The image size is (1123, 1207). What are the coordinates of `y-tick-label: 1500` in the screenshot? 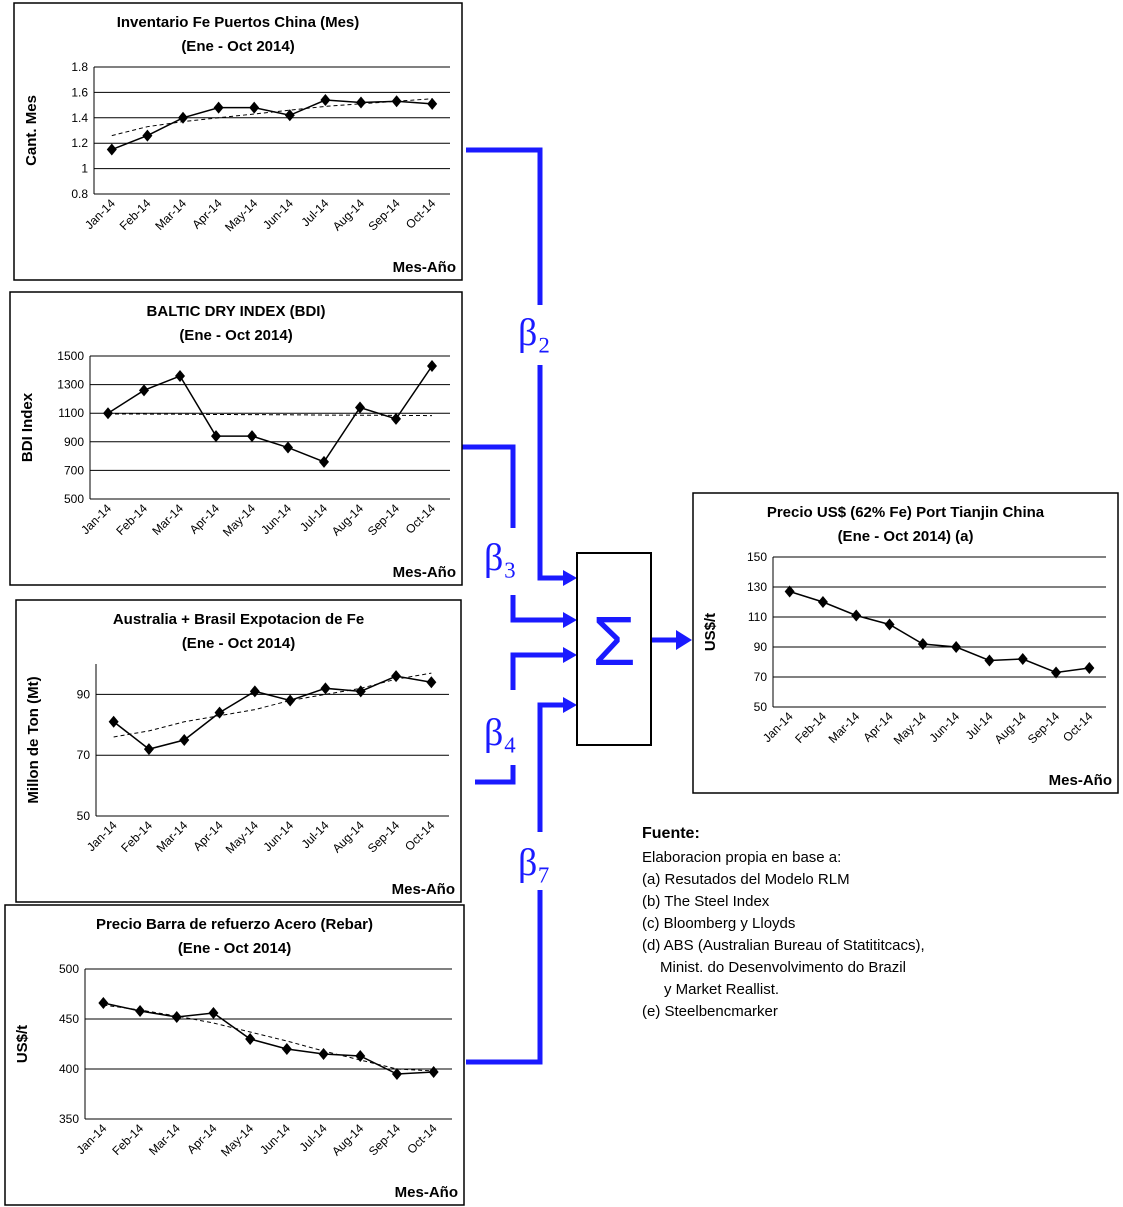 It's located at (70, 356).